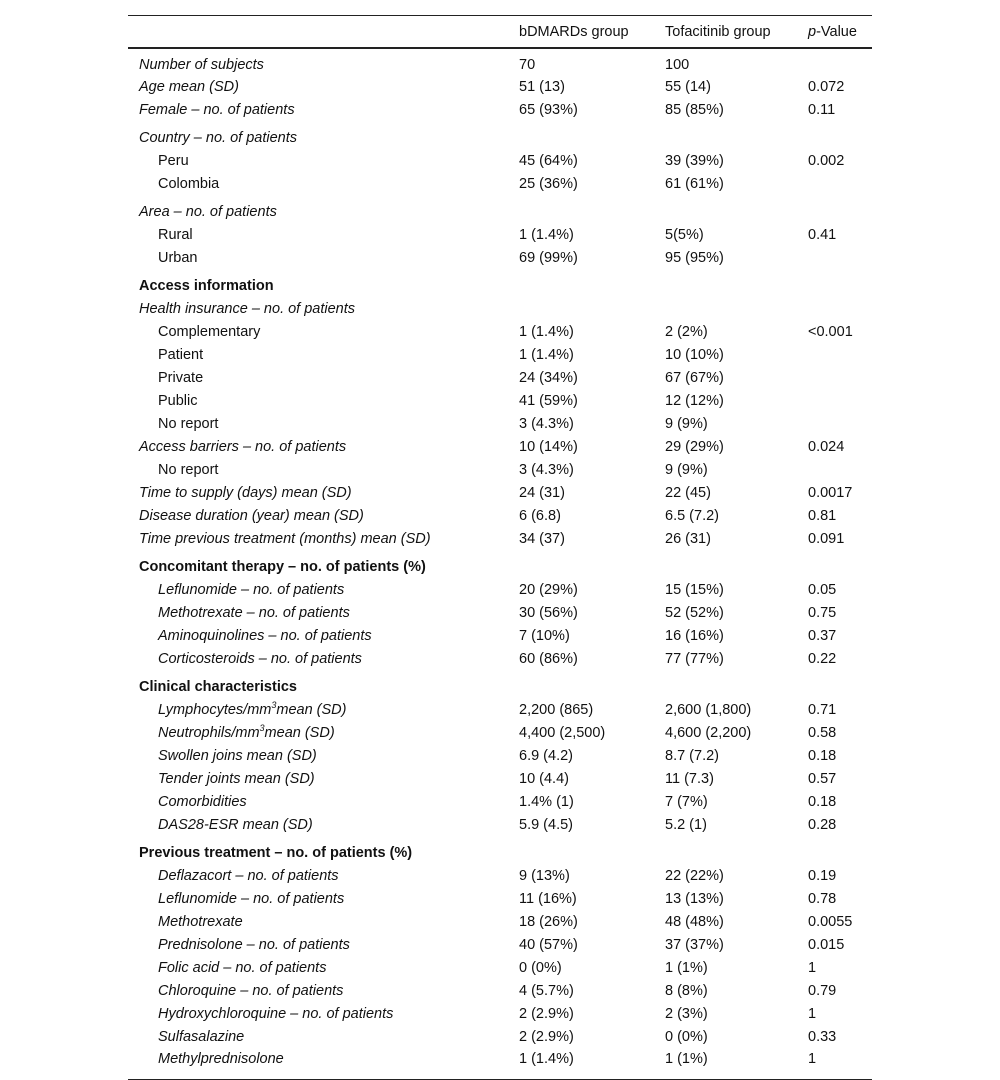 The width and height of the screenshot is (1000, 1080). I want to click on tofacitinib-value: 67 (67%), so click(694, 377).